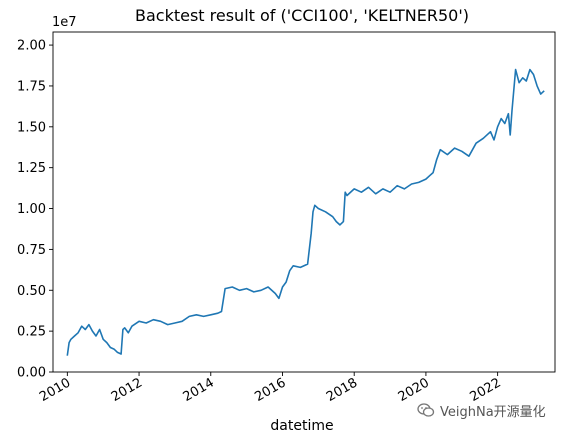 Image resolution: width=570 pixels, height=438 pixels. What do you see at coordinates (31, 250) in the screenshot?
I see `y-tick-label: 0.75` at bounding box center [31, 250].